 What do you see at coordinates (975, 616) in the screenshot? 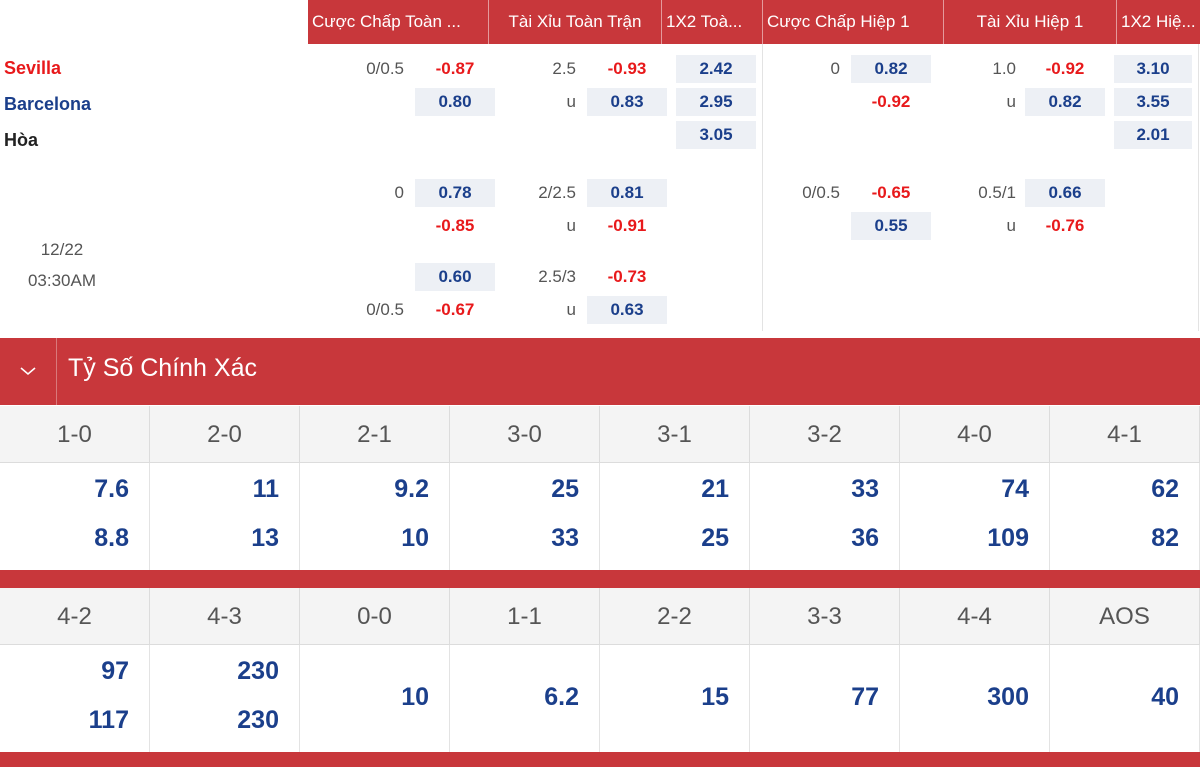
I see `score-label: 4-4` at bounding box center [975, 616].